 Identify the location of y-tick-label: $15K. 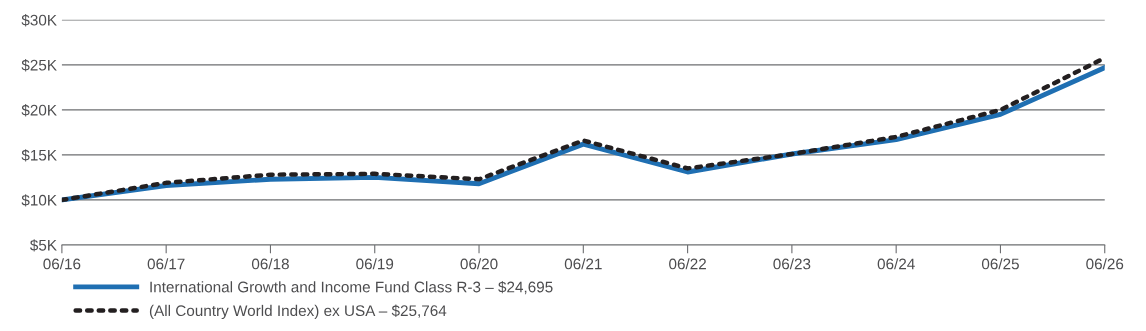
(39, 155).